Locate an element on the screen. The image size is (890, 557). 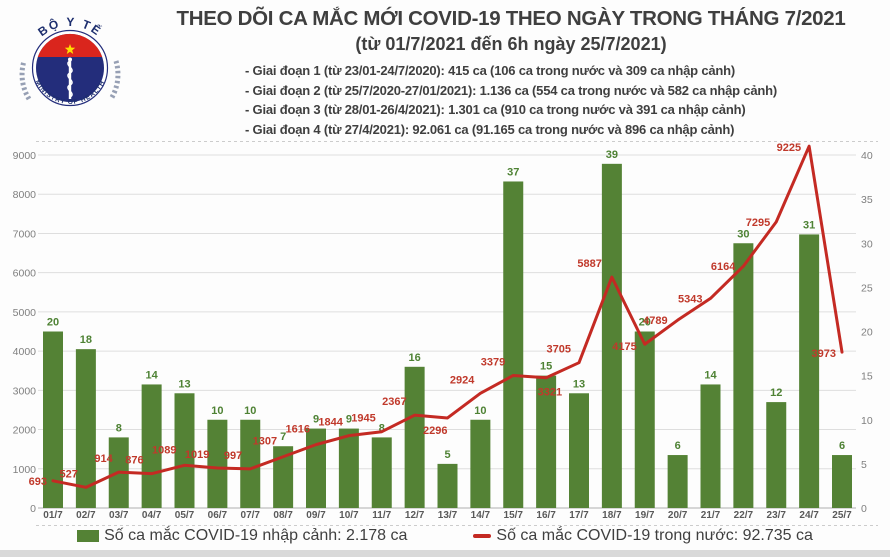
svg-text: 1307 is located at coordinates (265, 442).